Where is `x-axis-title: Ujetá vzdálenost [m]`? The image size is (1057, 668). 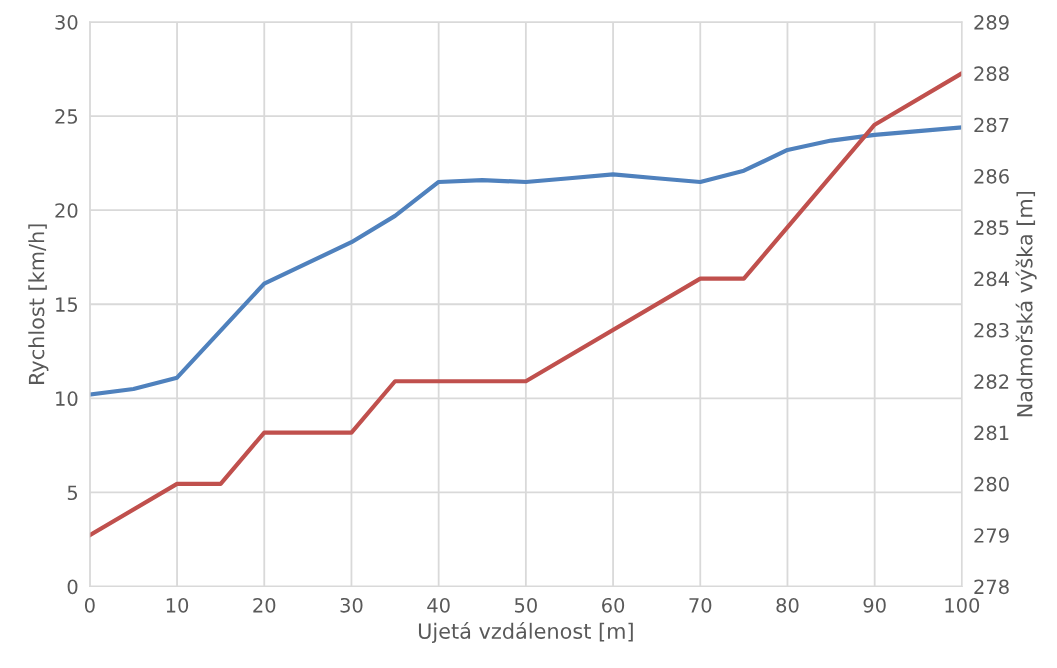
x-axis-title: Ujetá vzdálenost [m] is located at coordinates (525, 632).